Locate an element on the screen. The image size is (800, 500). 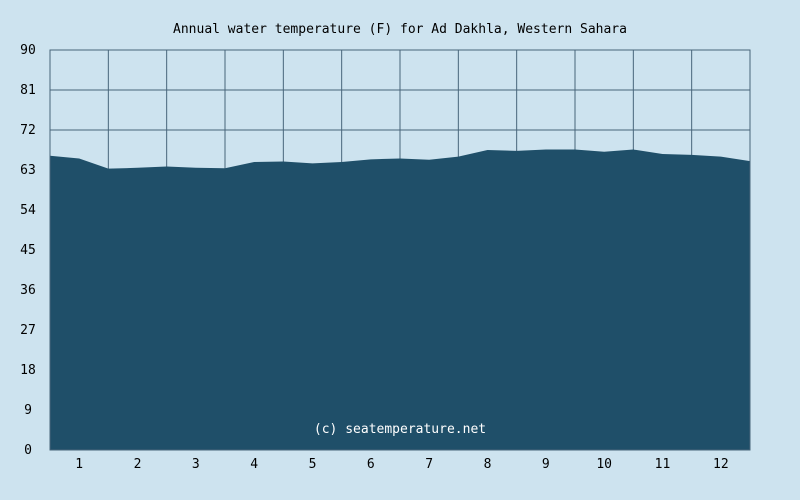
y-tick-label: 81 is located at coordinates (28, 90).